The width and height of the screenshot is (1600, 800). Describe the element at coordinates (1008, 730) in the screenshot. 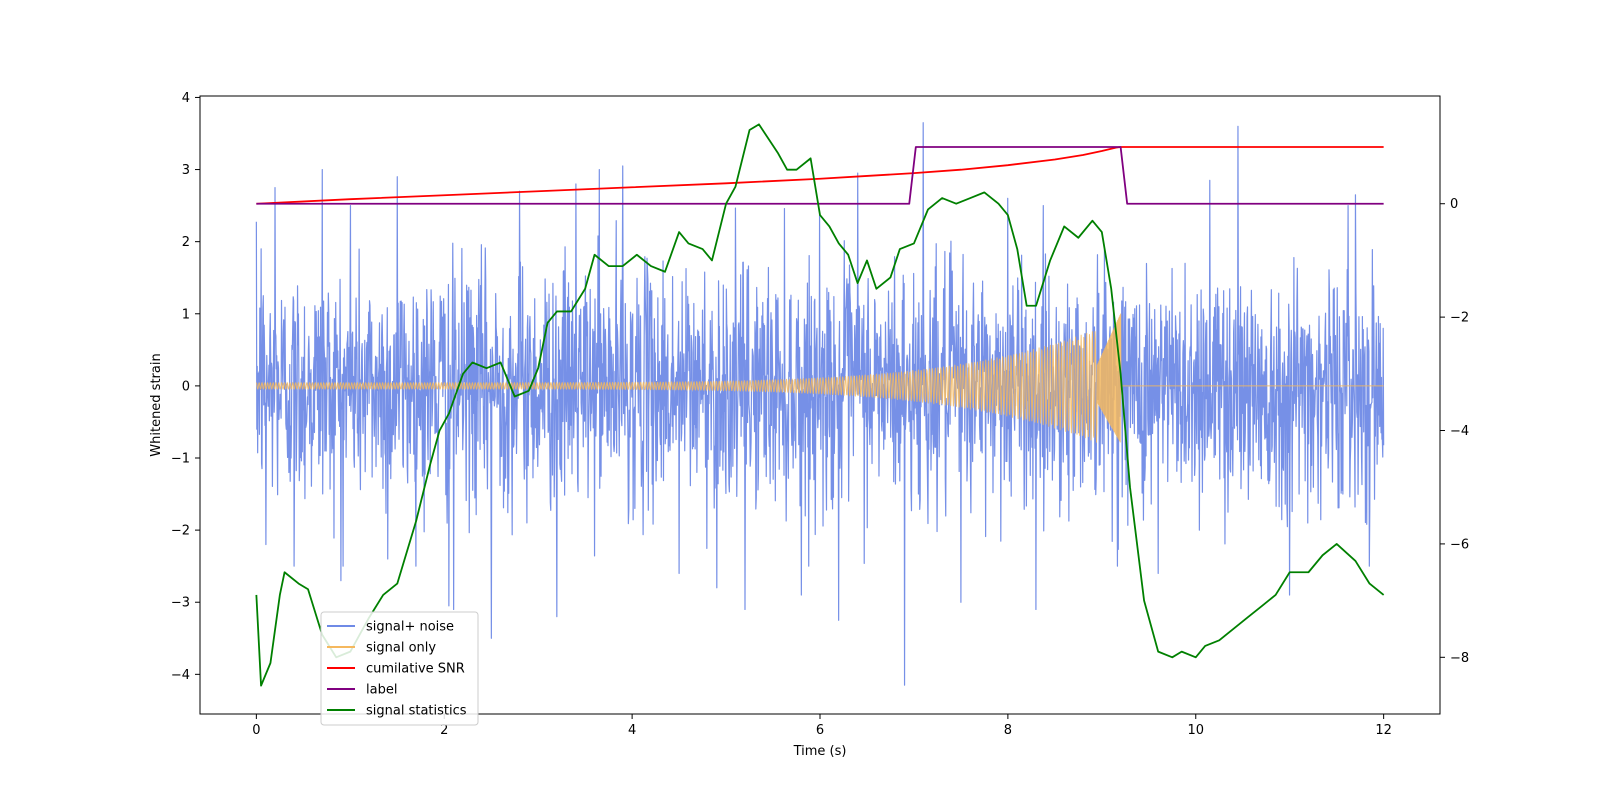

I see `x-tick-label: 8` at that location.